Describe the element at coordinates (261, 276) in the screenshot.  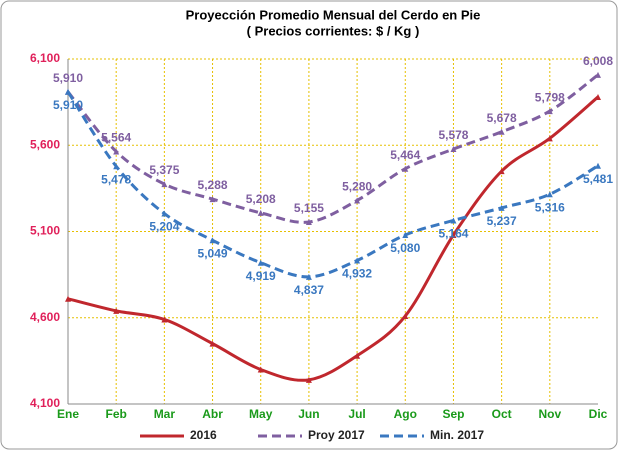
I see `data-label: 4,919` at that location.